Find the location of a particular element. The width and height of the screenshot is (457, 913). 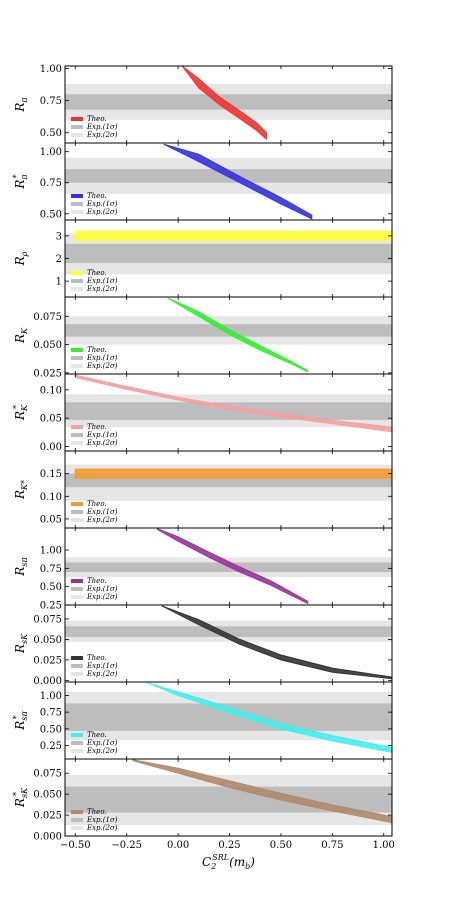

y-axis-label: RK* is located at coordinates (21, 490).